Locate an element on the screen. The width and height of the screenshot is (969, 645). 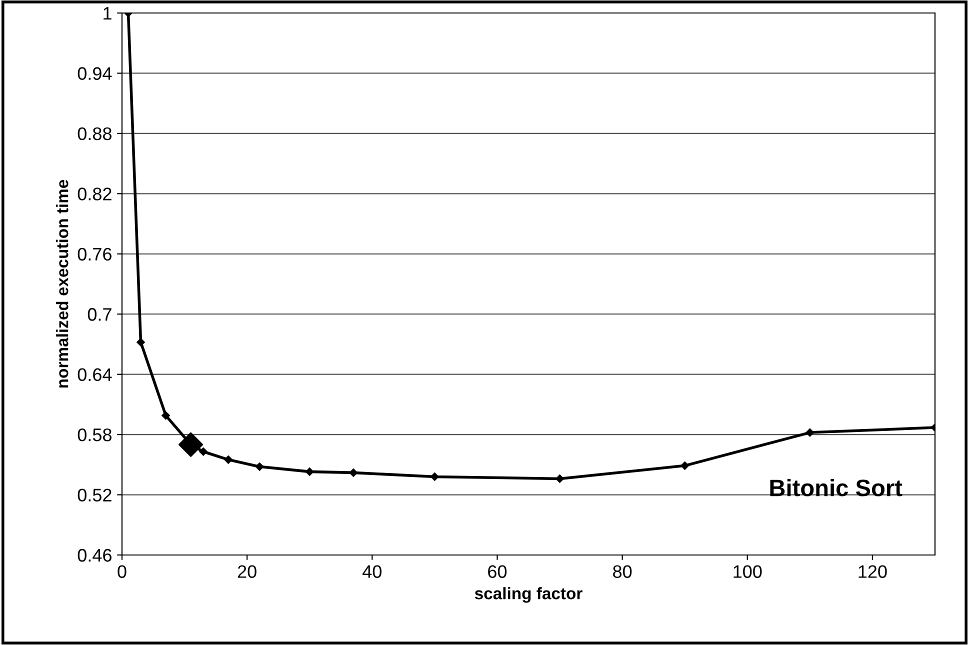
y-tick-label: 0.94 is located at coordinates (95, 73).